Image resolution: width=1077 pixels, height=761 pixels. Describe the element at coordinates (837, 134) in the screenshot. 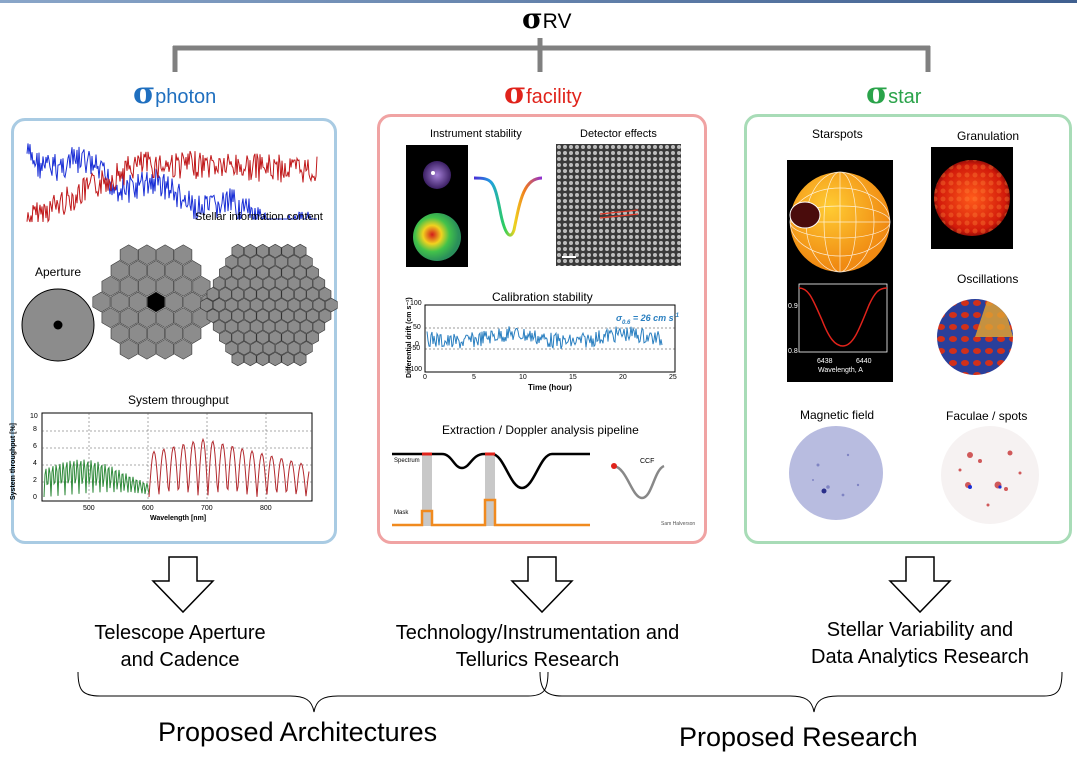

I see `starspots-label: Starspots` at that location.